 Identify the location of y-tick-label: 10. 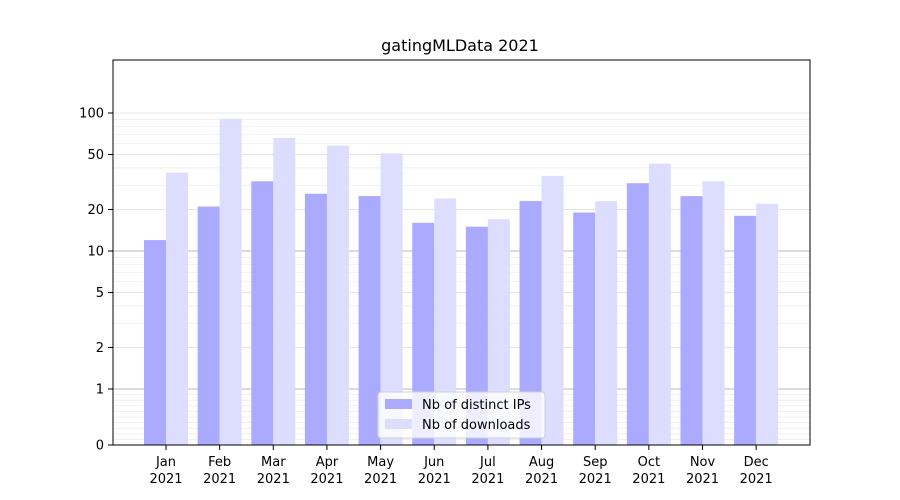
(95, 252).